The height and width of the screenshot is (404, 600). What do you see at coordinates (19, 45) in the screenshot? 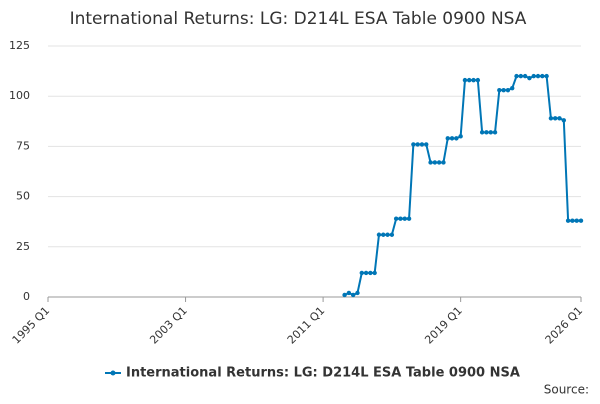
I see `y-tick-label: 125` at bounding box center [19, 45].